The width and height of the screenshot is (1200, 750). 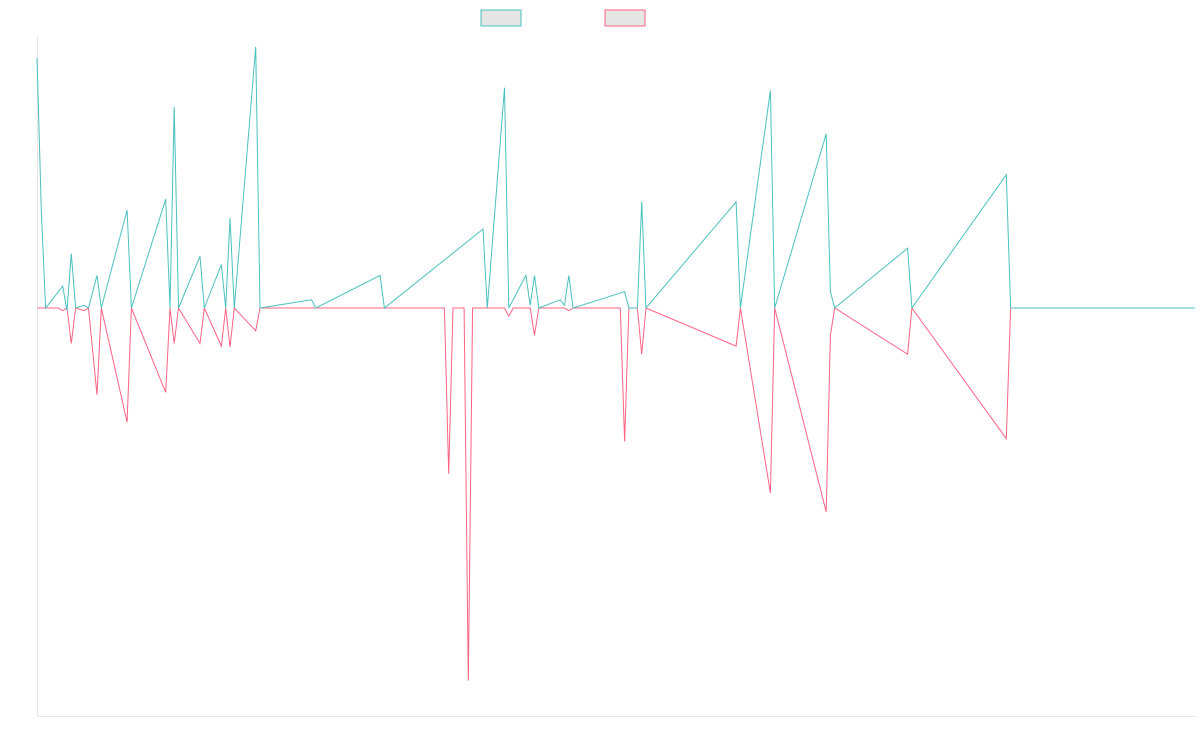 I want to click on legend, so click(x=563, y=18).